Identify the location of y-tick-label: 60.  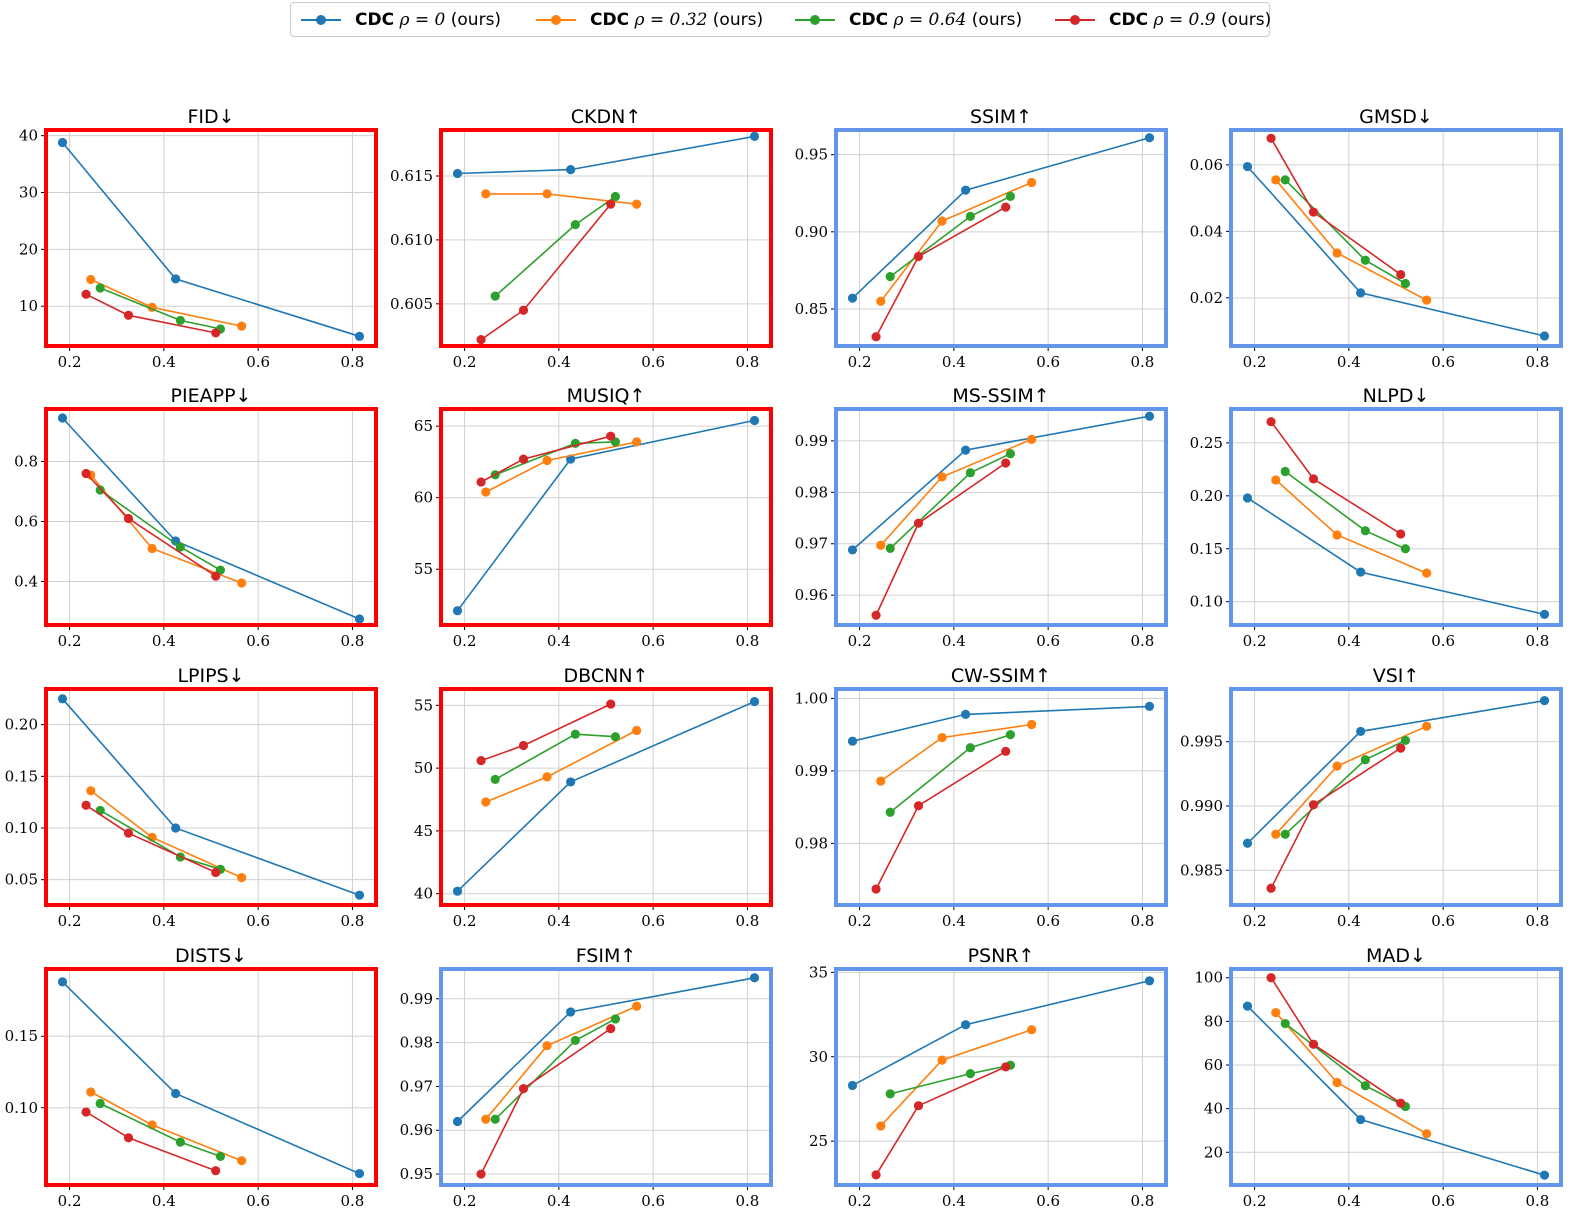
(1213, 1065).